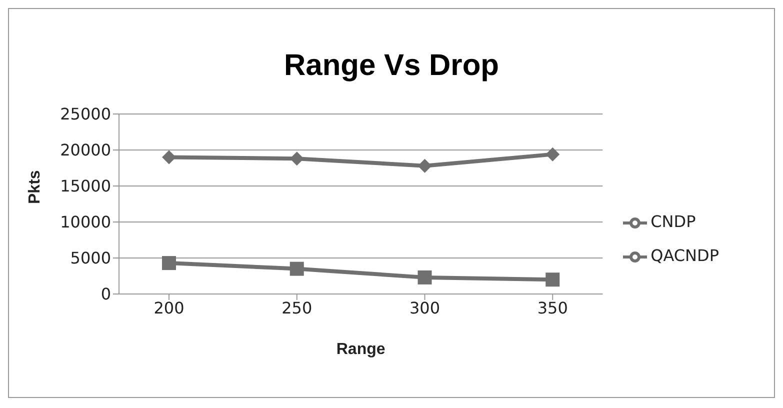  Describe the element at coordinates (552, 308) in the screenshot. I see `x-tick-label: 350` at that location.